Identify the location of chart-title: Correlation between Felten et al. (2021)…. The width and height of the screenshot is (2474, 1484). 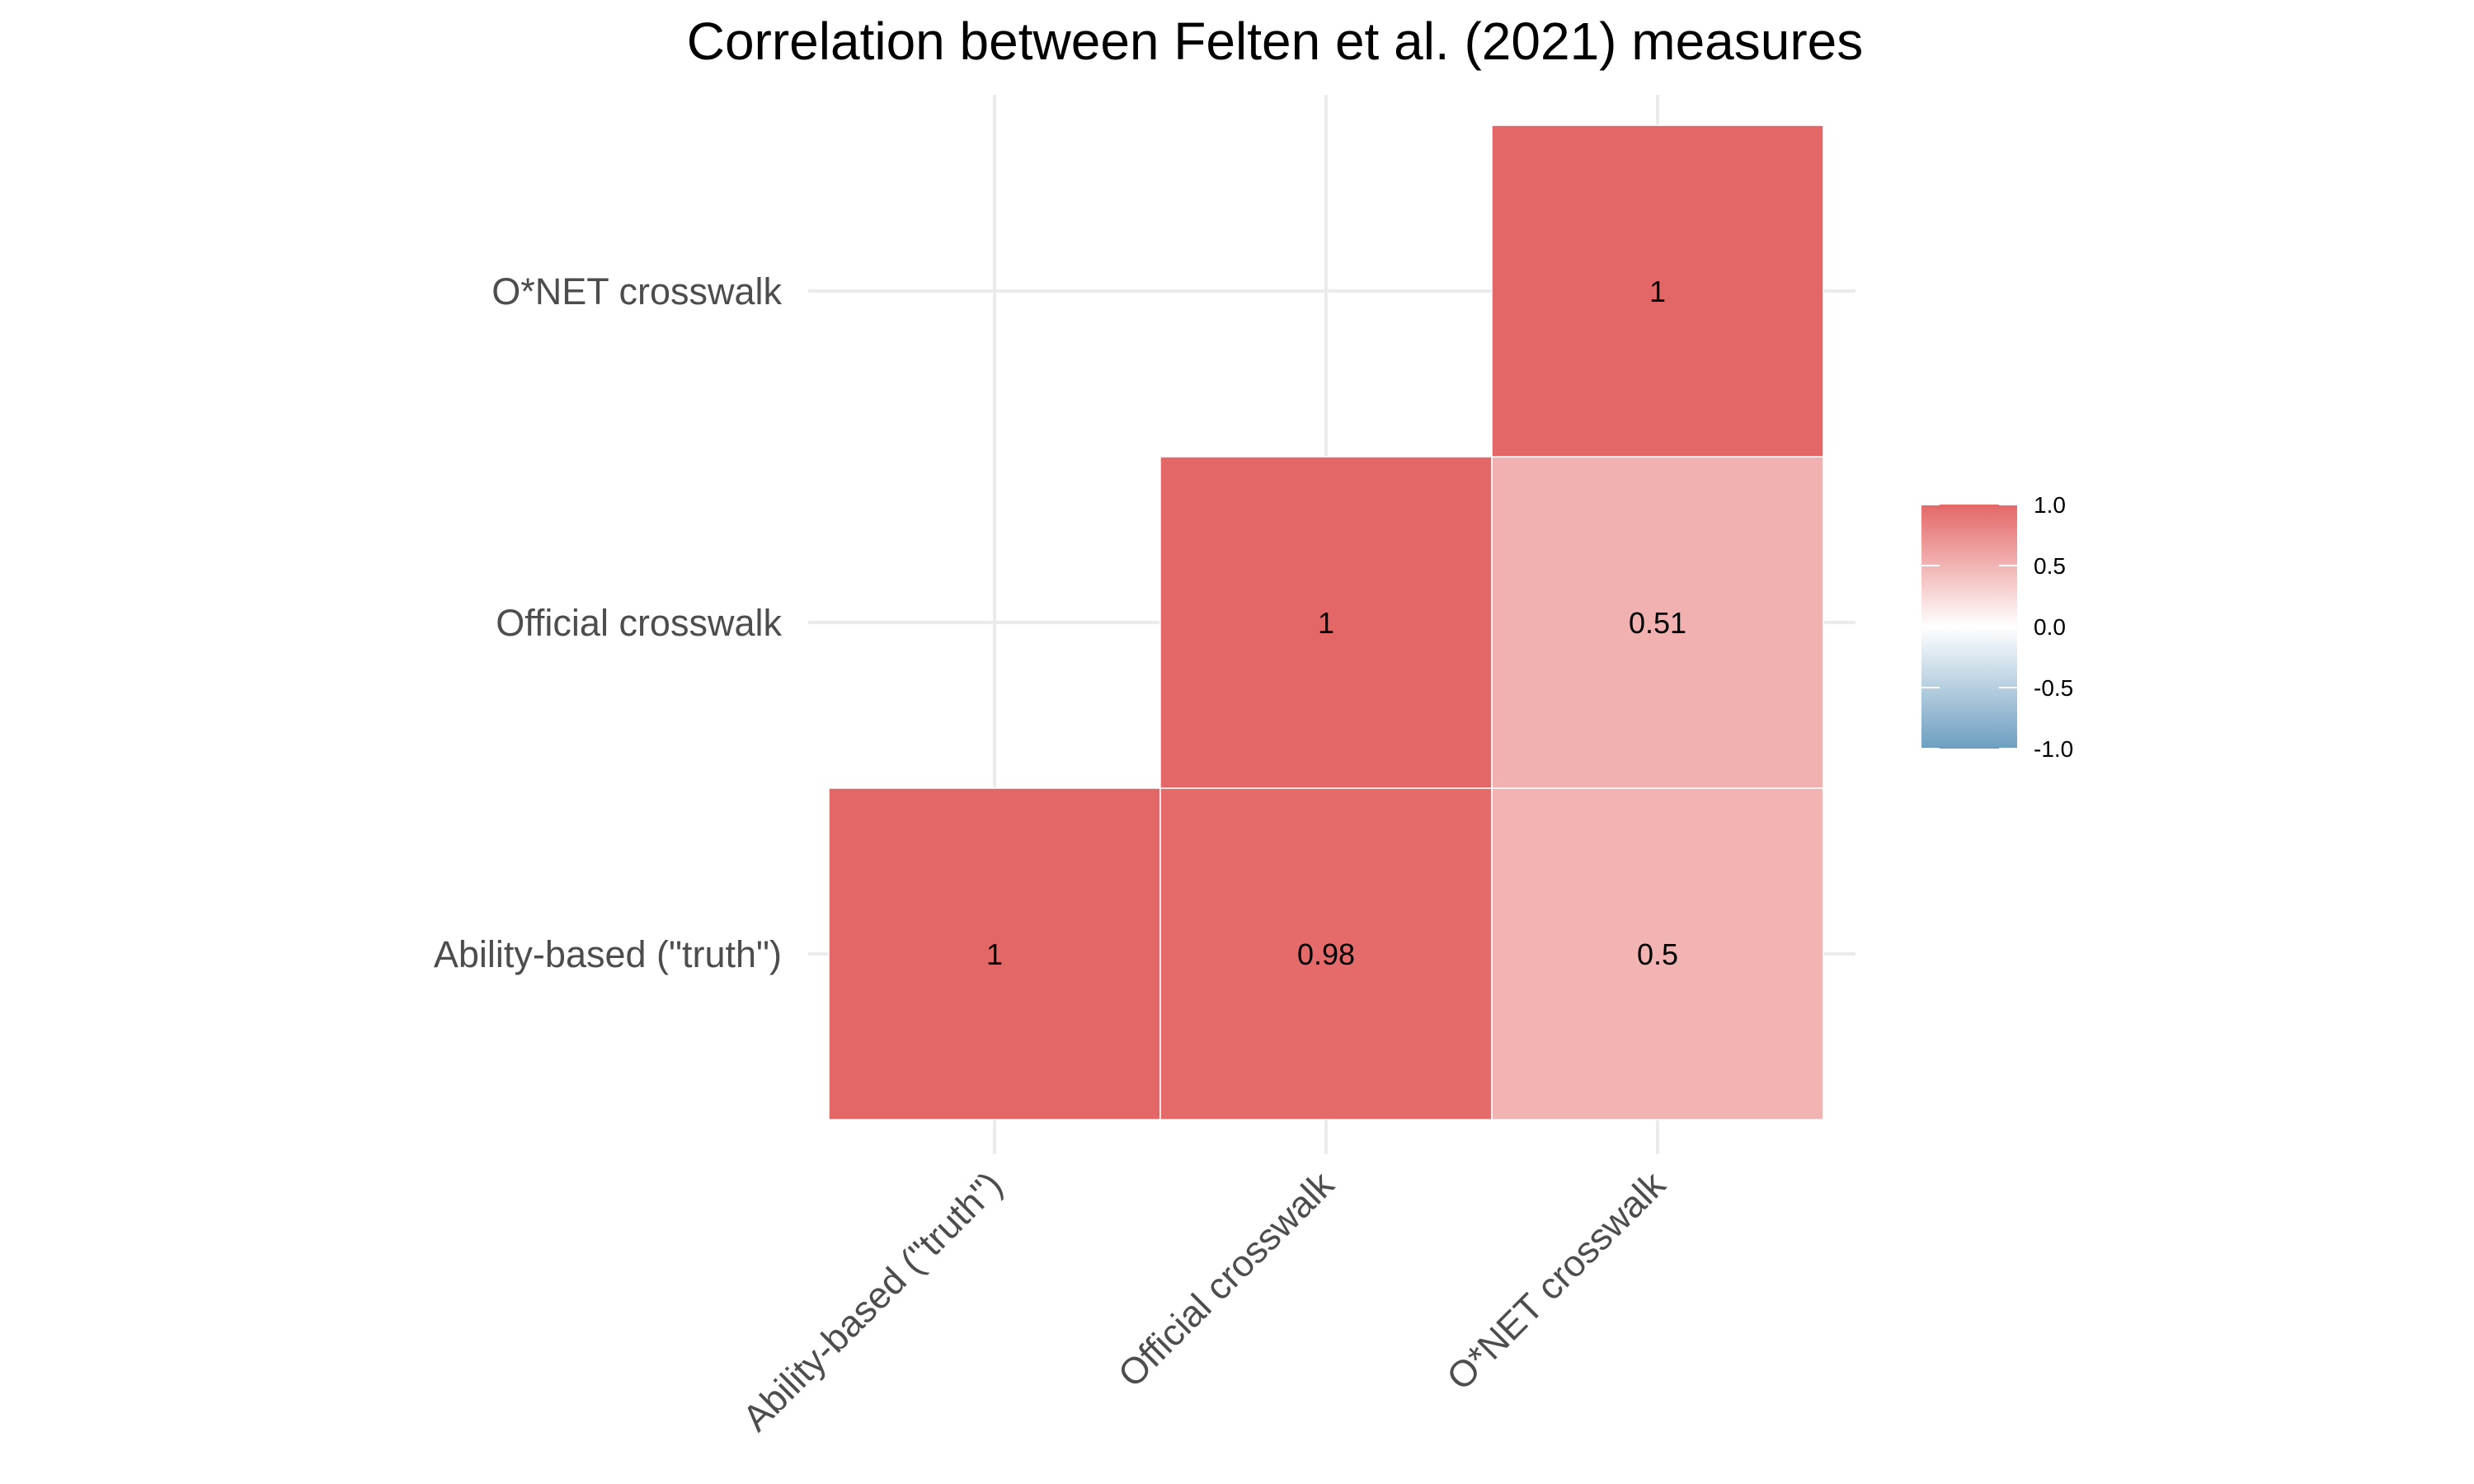
(1275, 41).